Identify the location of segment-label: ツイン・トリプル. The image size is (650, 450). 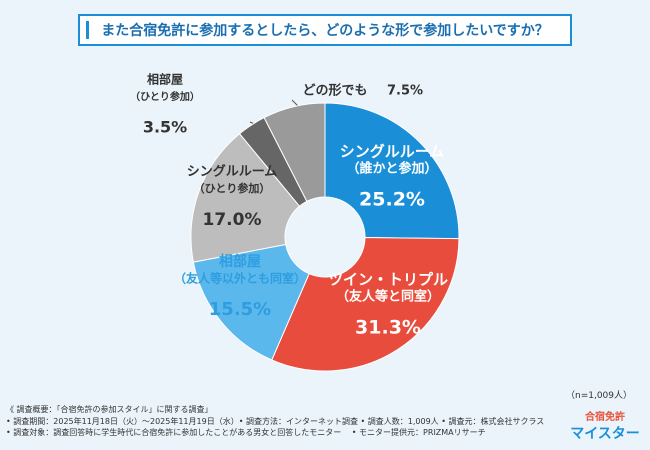
(388, 280).